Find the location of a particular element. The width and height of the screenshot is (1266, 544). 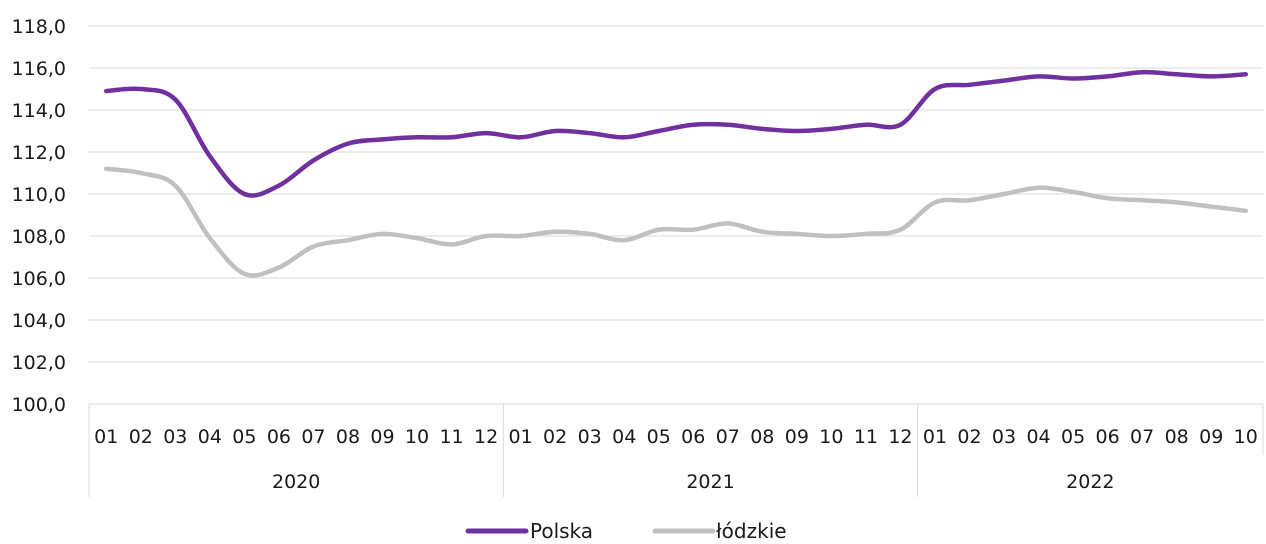

y-tick-label: 112,0 is located at coordinates (39, 153).